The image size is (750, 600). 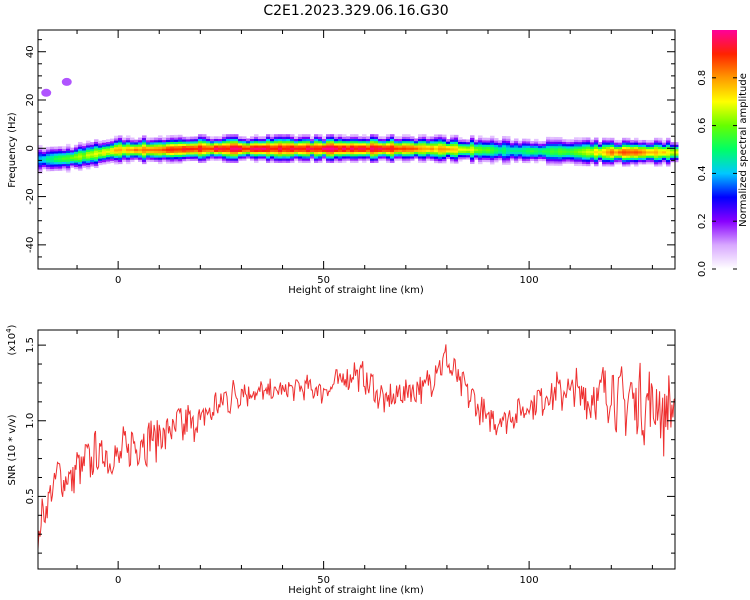 What do you see at coordinates (11, 339) in the screenshot?
I see `snr-y-multiplier: (x104)` at bounding box center [11, 339].